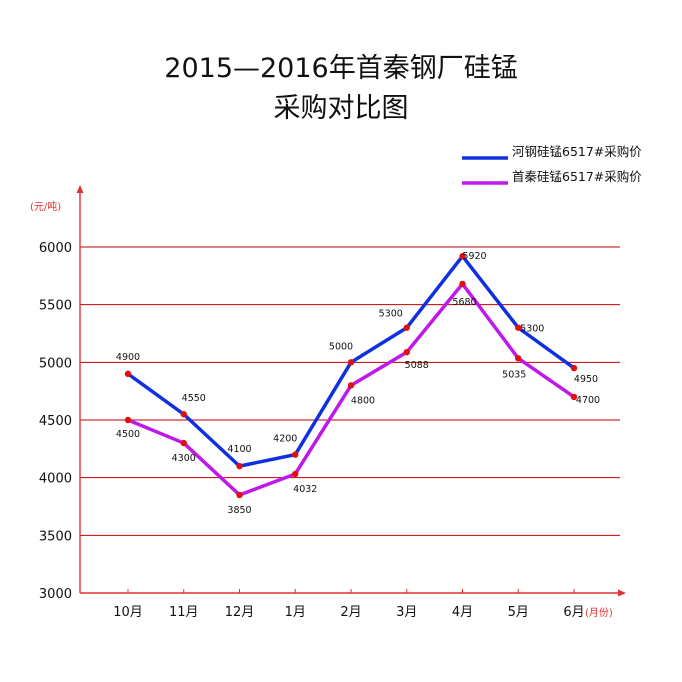  Describe the element at coordinates (295, 612) in the screenshot. I see `x-tick-label: 1月` at that location.